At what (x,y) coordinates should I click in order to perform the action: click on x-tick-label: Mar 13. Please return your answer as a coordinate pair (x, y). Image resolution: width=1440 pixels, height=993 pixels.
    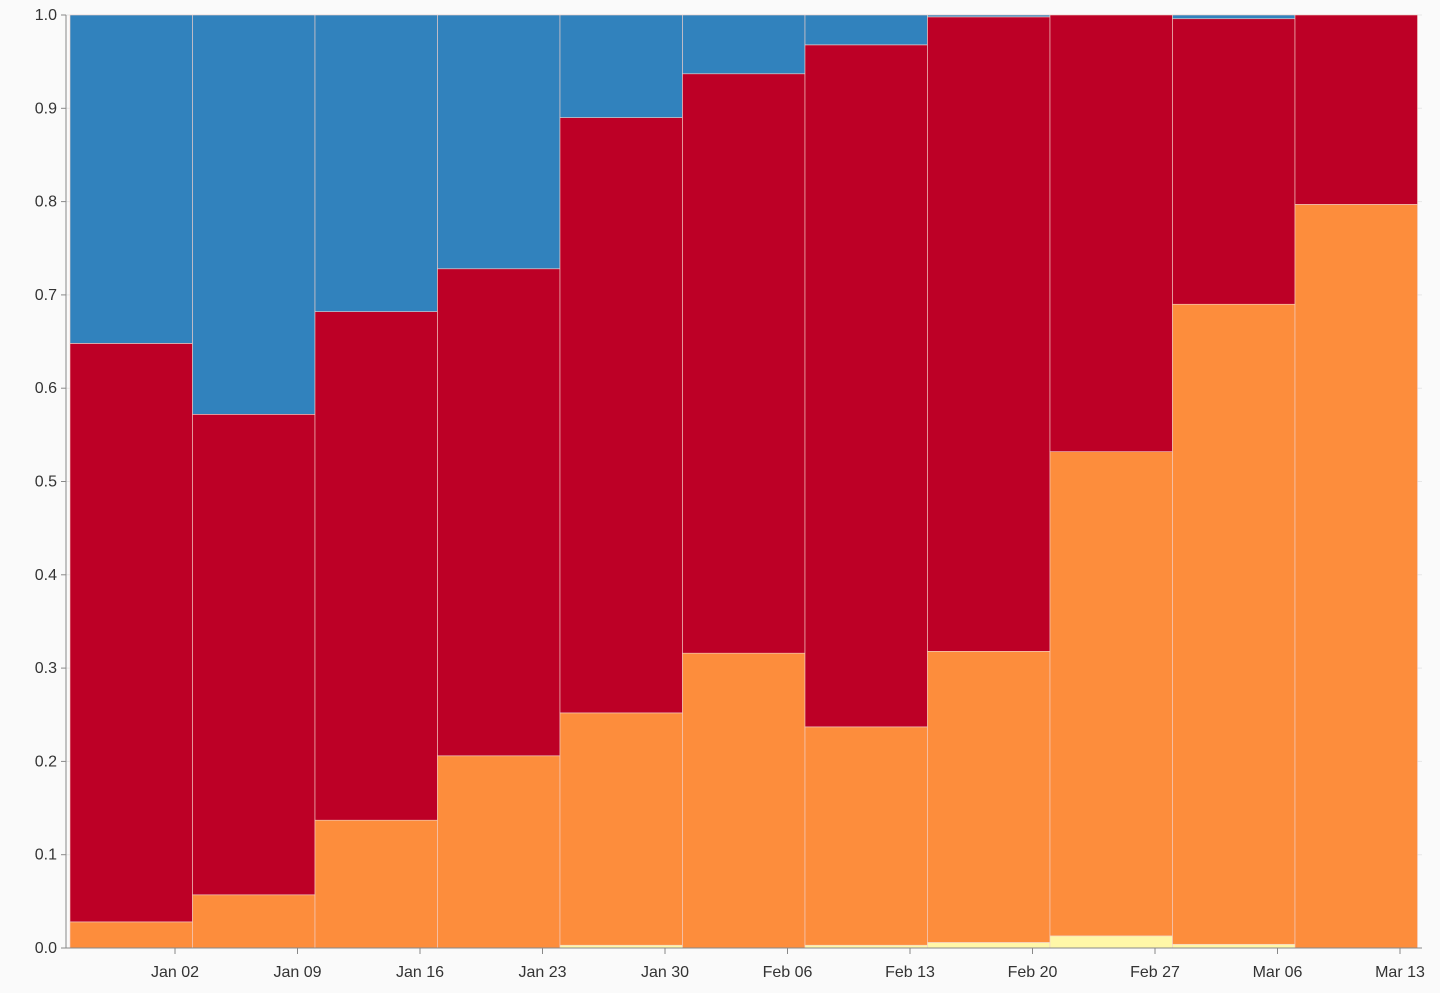
    Looking at the image, I should click on (1400, 972).